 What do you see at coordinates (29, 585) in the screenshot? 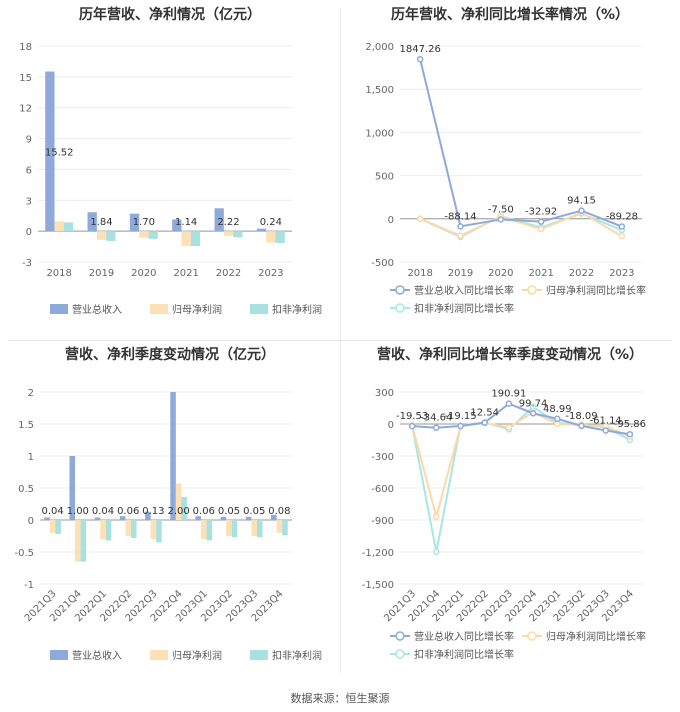
I see `y-tick-label: -1` at bounding box center [29, 585].